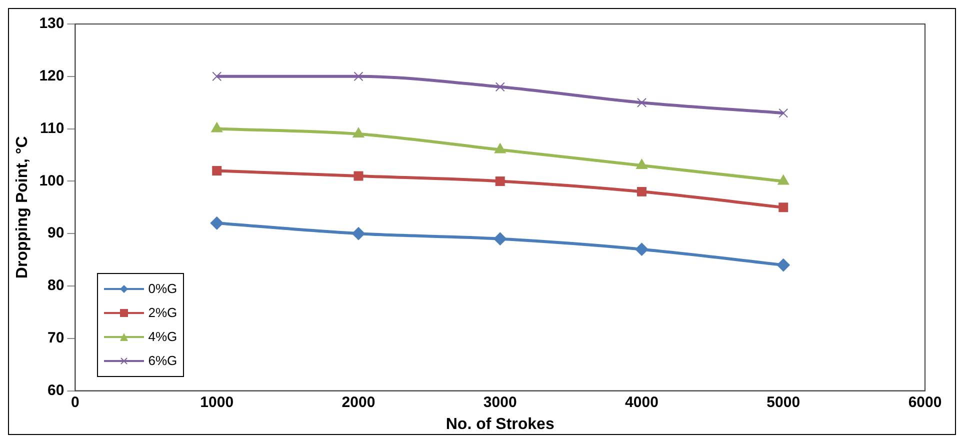 Image resolution: width=962 pixels, height=441 pixels. I want to click on x-tick-label: 0, so click(75, 402).